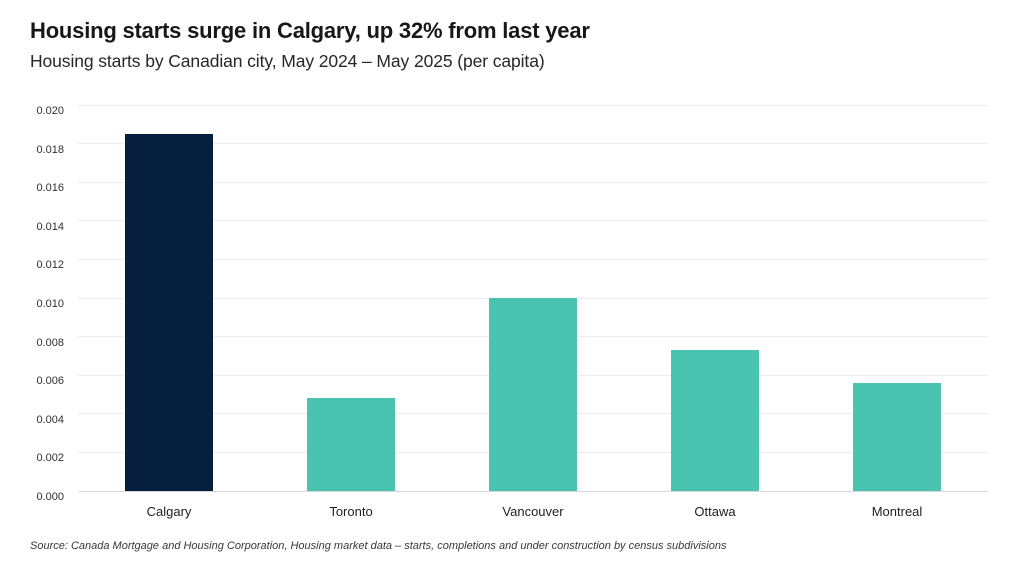 The height and width of the screenshot is (576, 1024). Describe the element at coordinates (533, 394) in the screenshot. I see `bar-vancouver` at that location.